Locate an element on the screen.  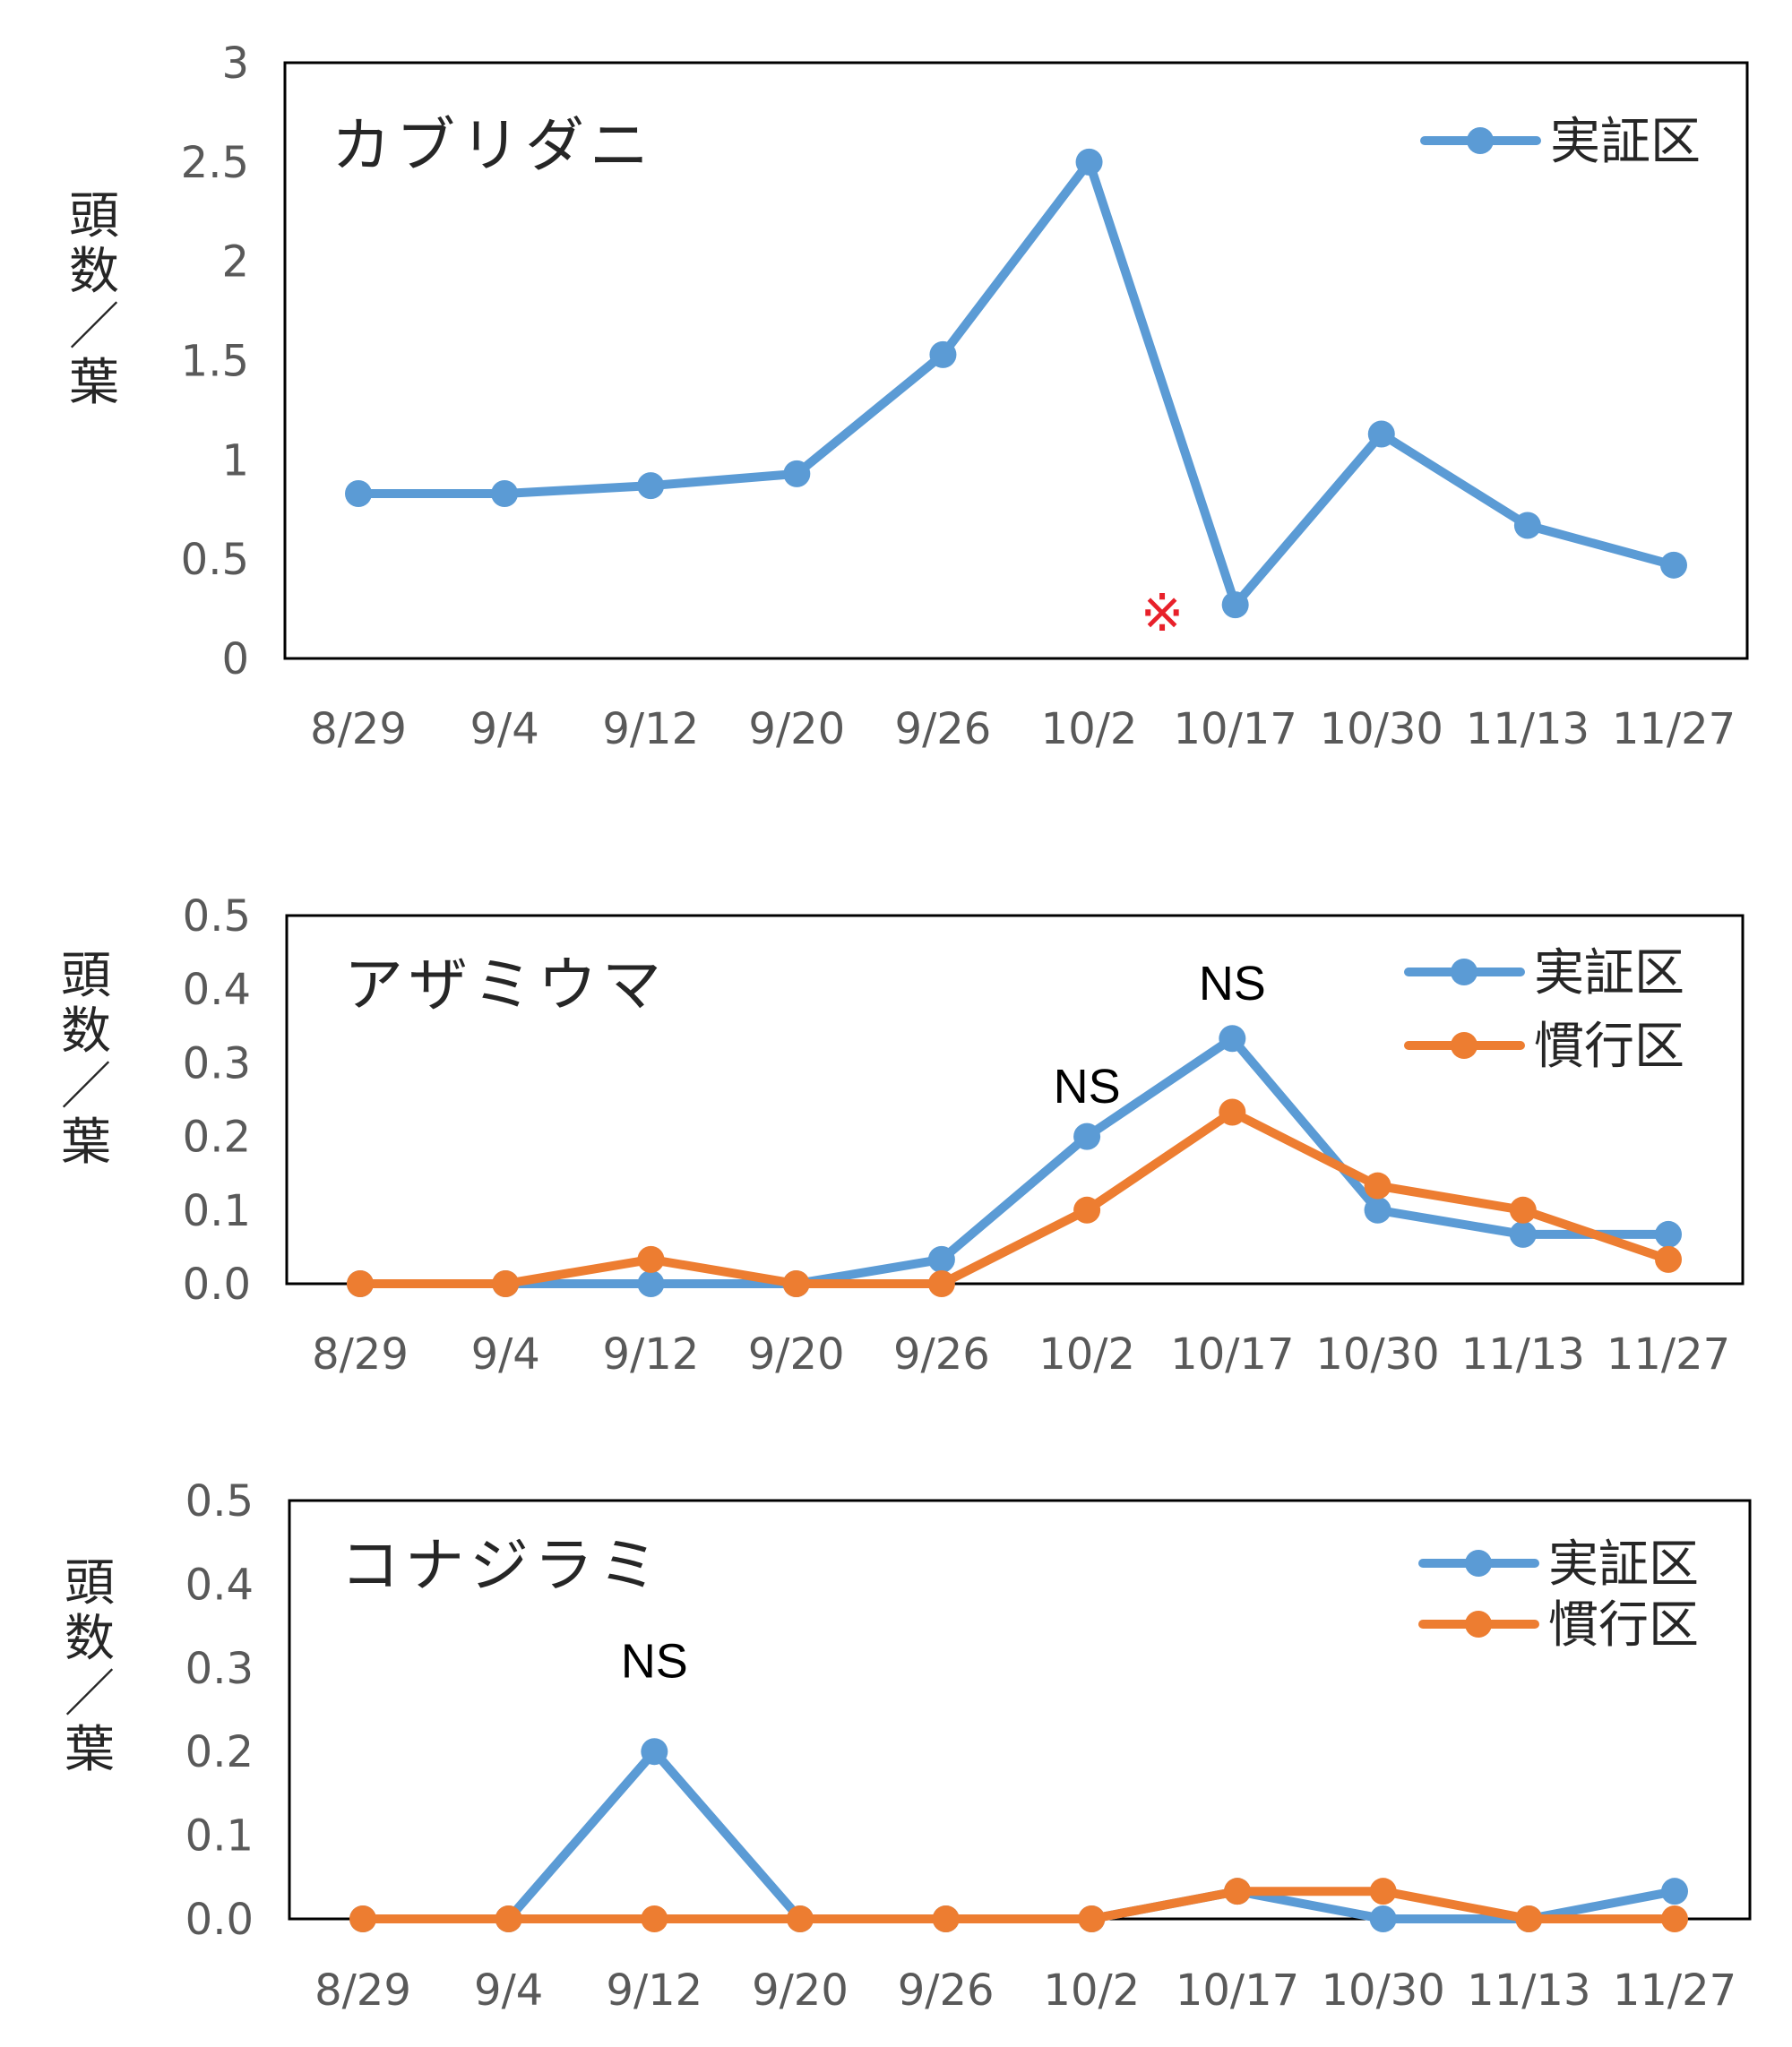
y-tick-label: 0.1 is located at coordinates (220, 1837).